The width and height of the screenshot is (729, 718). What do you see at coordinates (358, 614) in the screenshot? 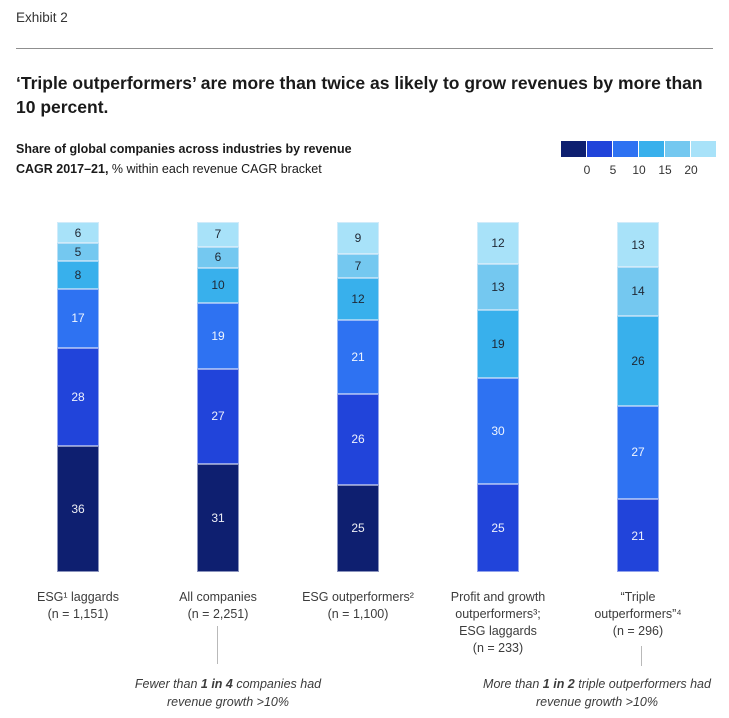
I see `category-label-line: (n = 1,100)` at bounding box center [358, 614].